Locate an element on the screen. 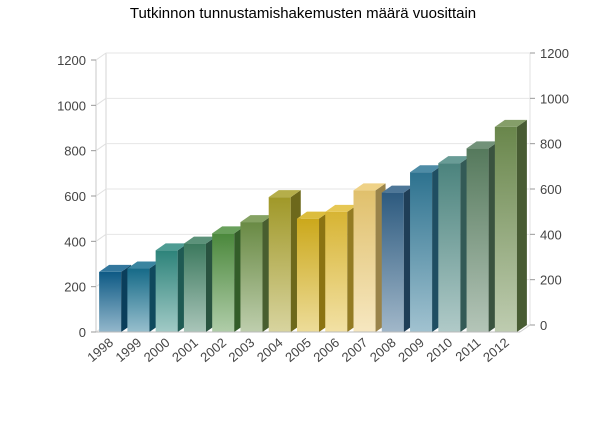 This screenshot has height=425, width=605. y-tick-label: 1000 is located at coordinates (71, 105).